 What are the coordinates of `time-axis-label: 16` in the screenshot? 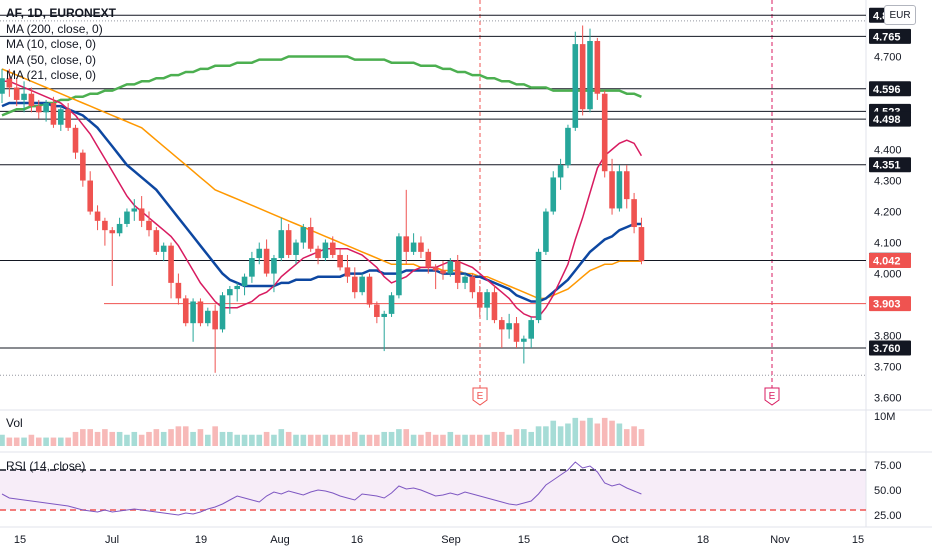 It's located at (357, 540).